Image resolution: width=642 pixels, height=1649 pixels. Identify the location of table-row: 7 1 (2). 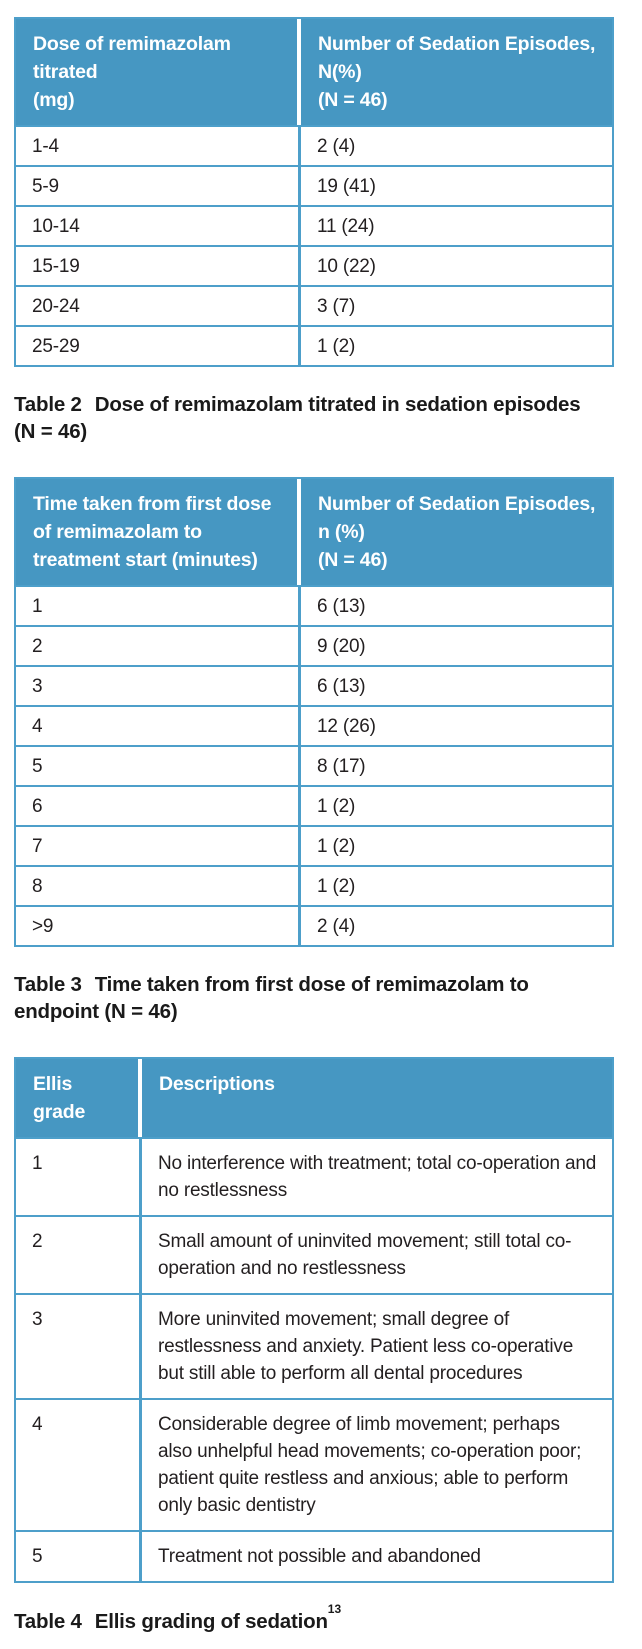
(314, 845).